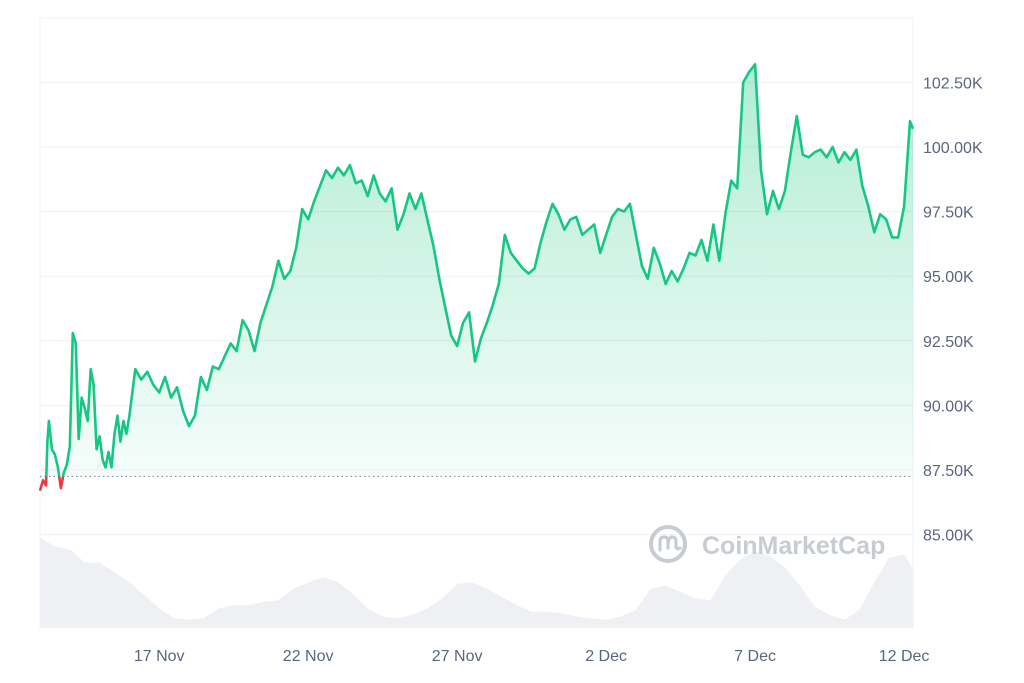  What do you see at coordinates (953, 148) in the screenshot?
I see `y-tick-label: 100.00K` at bounding box center [953, 148].